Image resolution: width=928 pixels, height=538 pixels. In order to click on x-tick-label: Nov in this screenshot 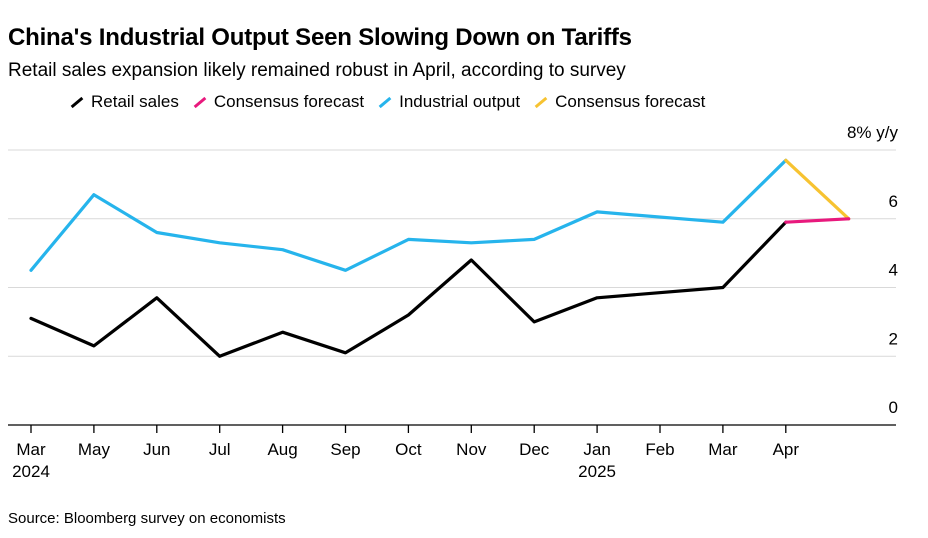, I will do `click(471, 449)`.